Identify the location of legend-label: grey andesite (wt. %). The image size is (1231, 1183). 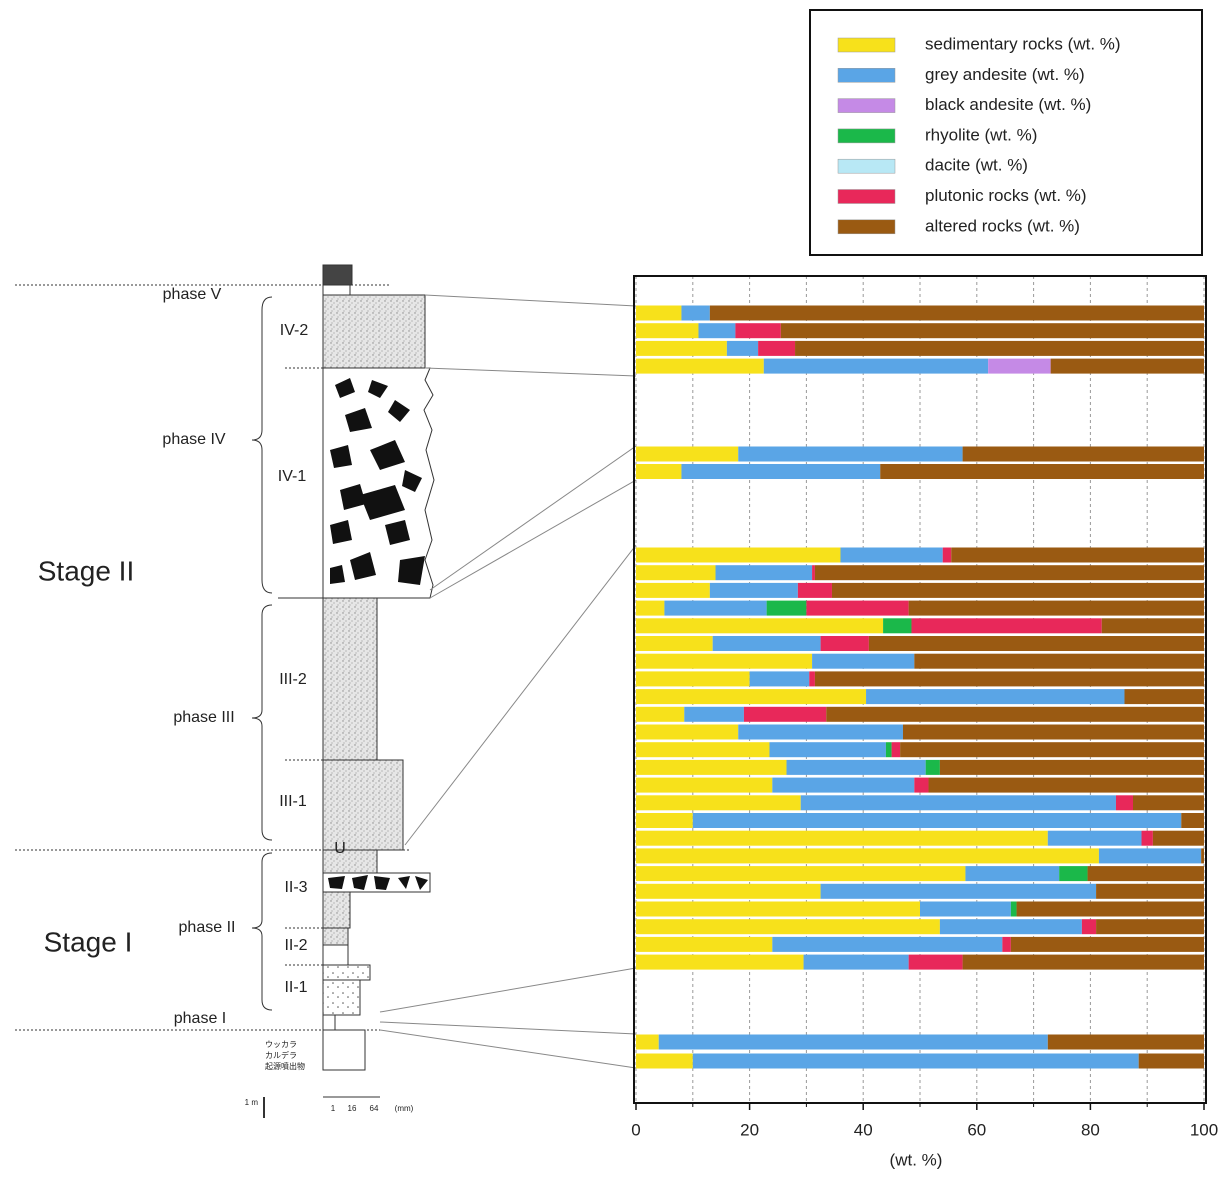
(1005, 74).